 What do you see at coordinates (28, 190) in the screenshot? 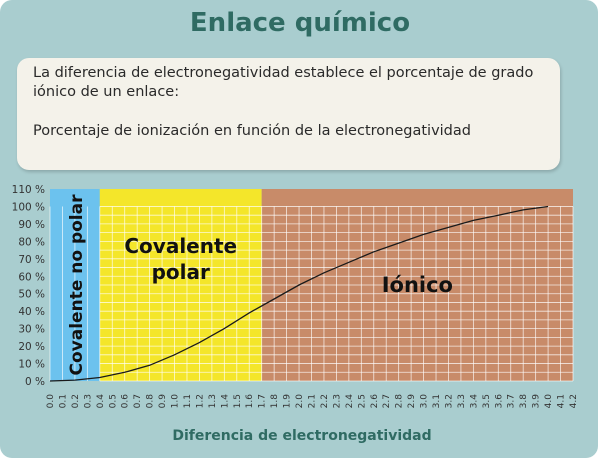
I see `y-tick-label: 110 %` at bounding box center [28, 190].